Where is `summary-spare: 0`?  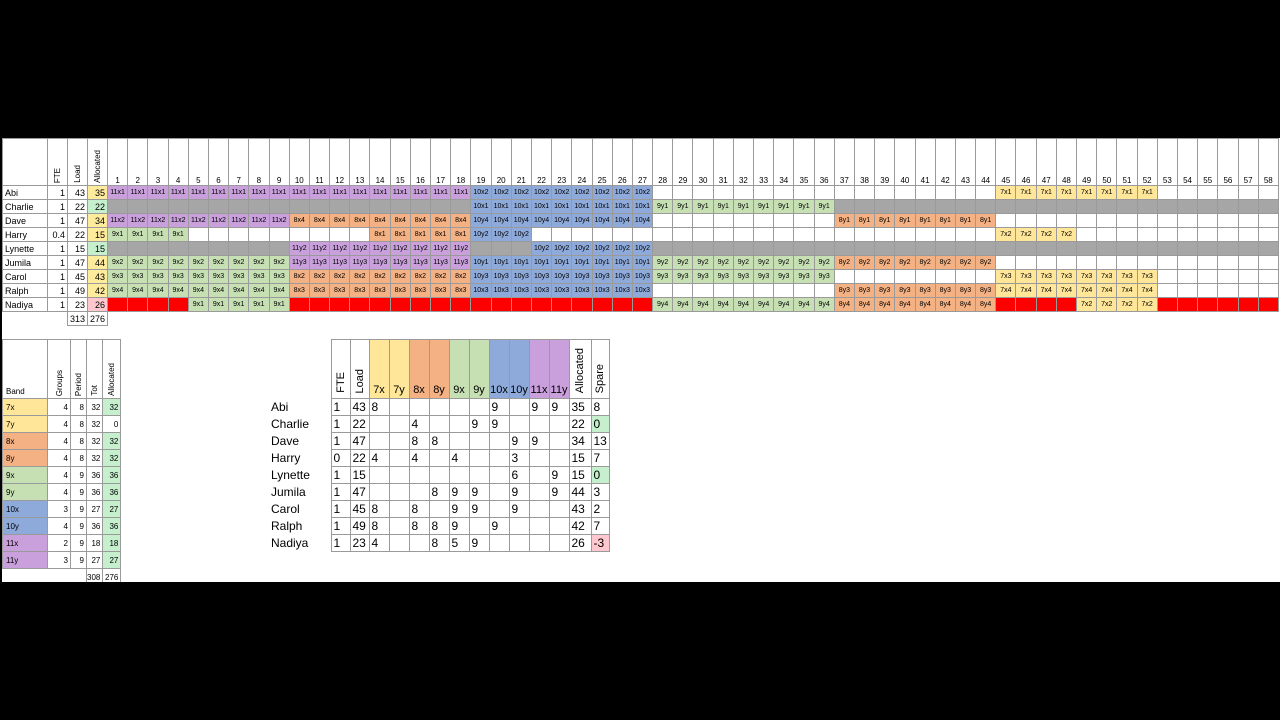 summary-spare: 0 is located at coordinates (600, 475).